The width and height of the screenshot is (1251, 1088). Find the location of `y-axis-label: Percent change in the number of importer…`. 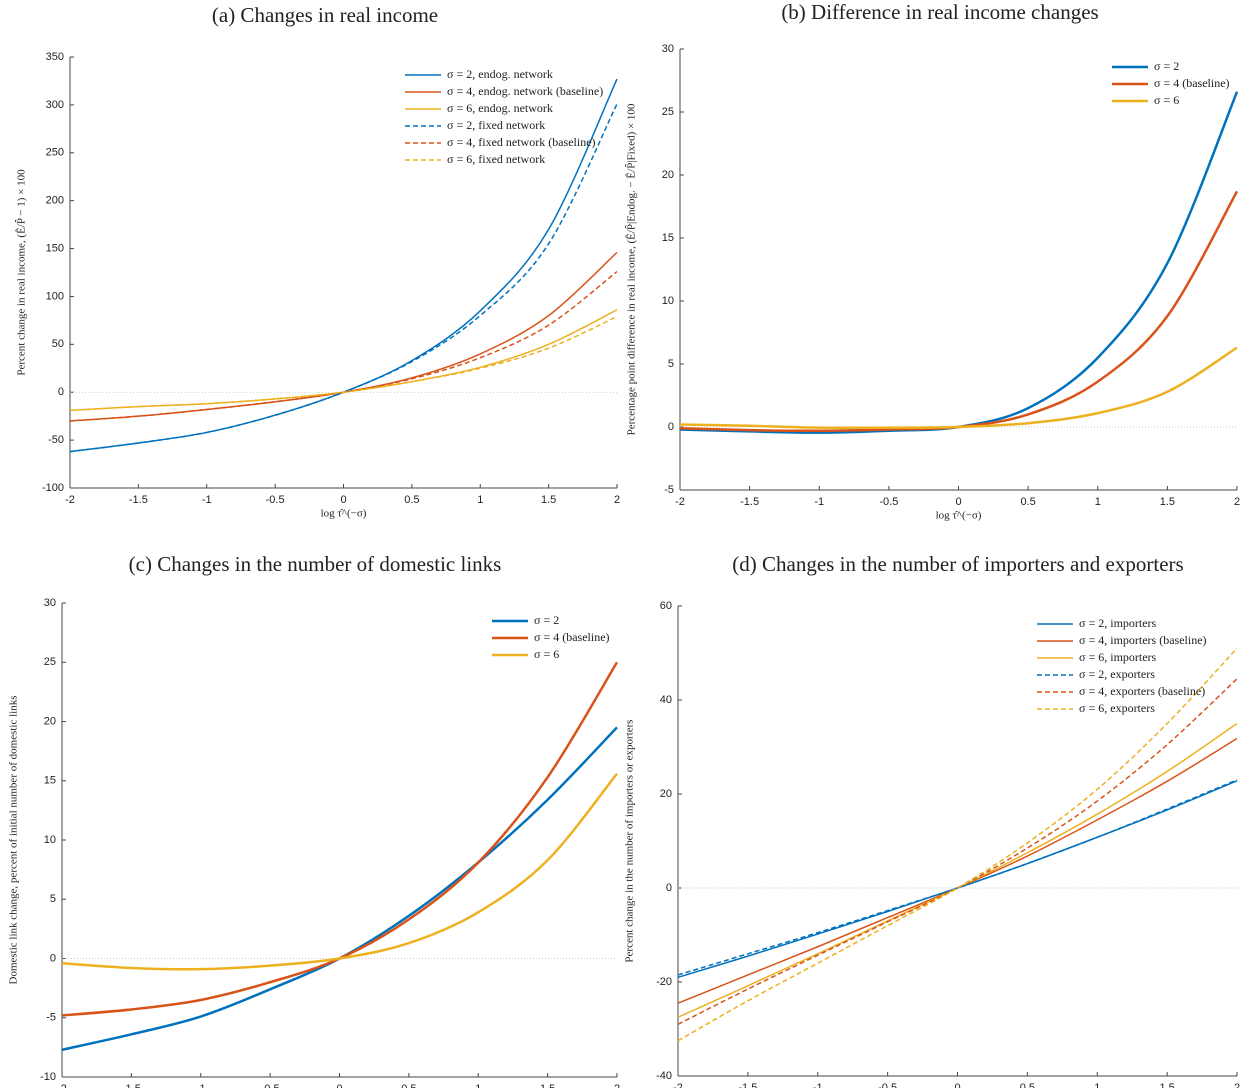

y-axis-label: Percent change in the number of importer… is located at coordinates (630, 840).